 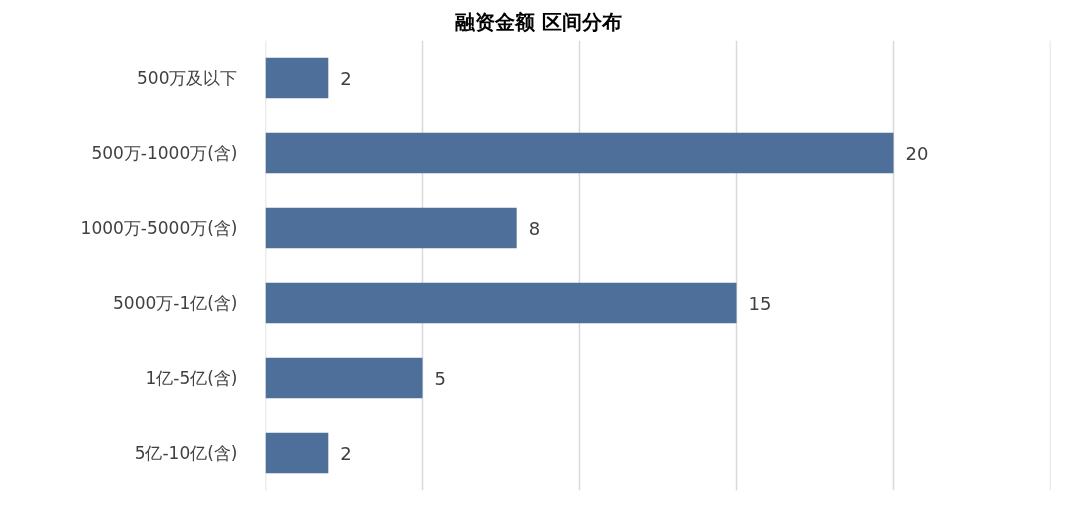 I want to click on y-tick-label: 500万及以下, so click(x=187, y=78).